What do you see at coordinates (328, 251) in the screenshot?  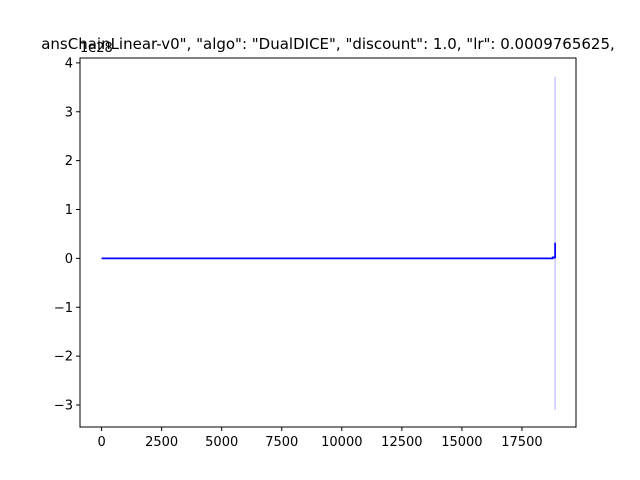 I see `series-0-line` at bounding box center [328, 251].